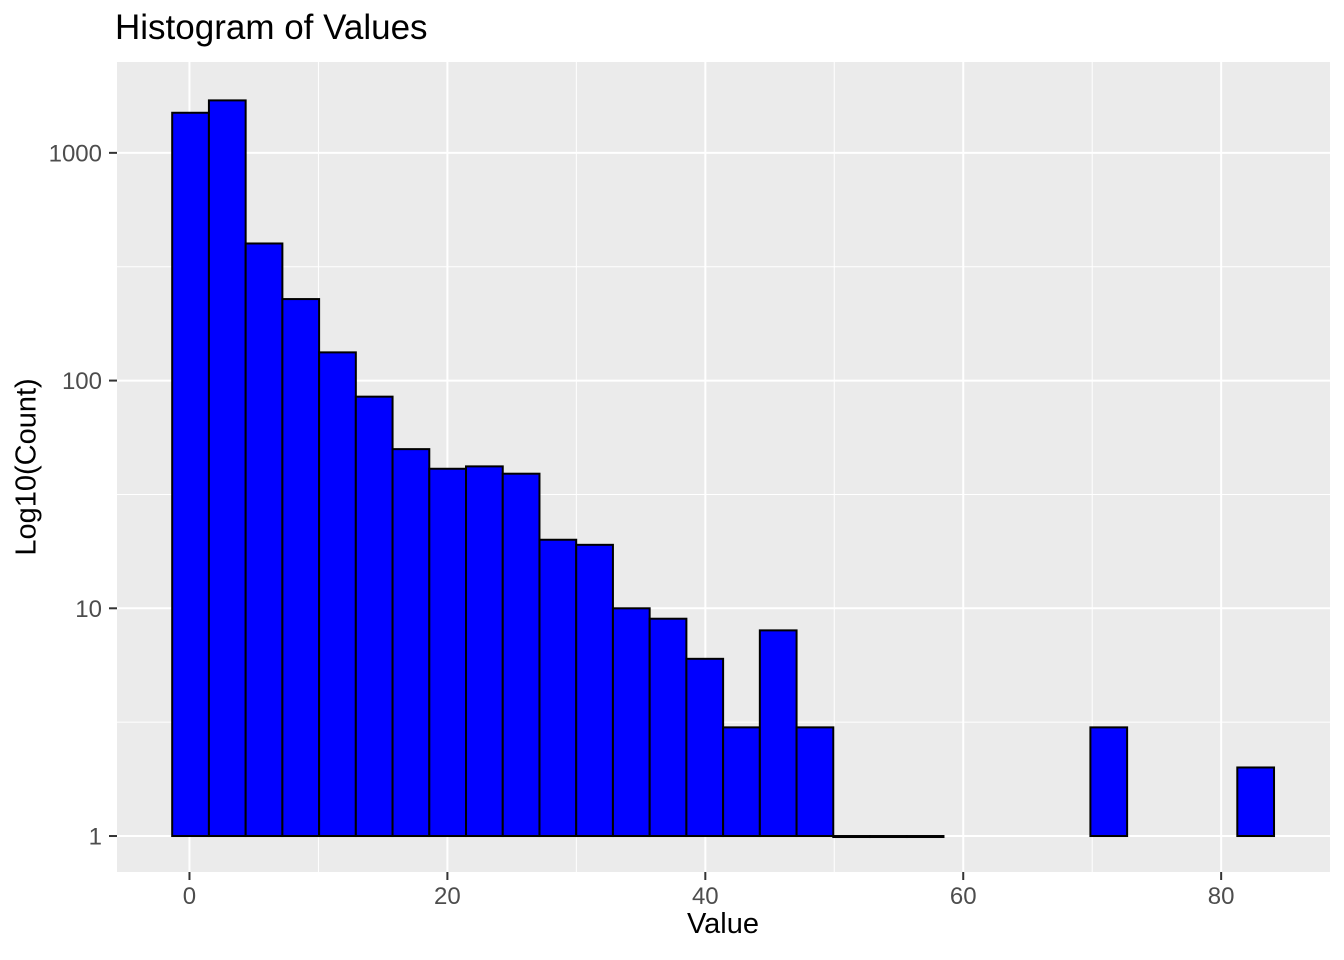  I want to click on x-tick-label: 40, so click(705, 896).